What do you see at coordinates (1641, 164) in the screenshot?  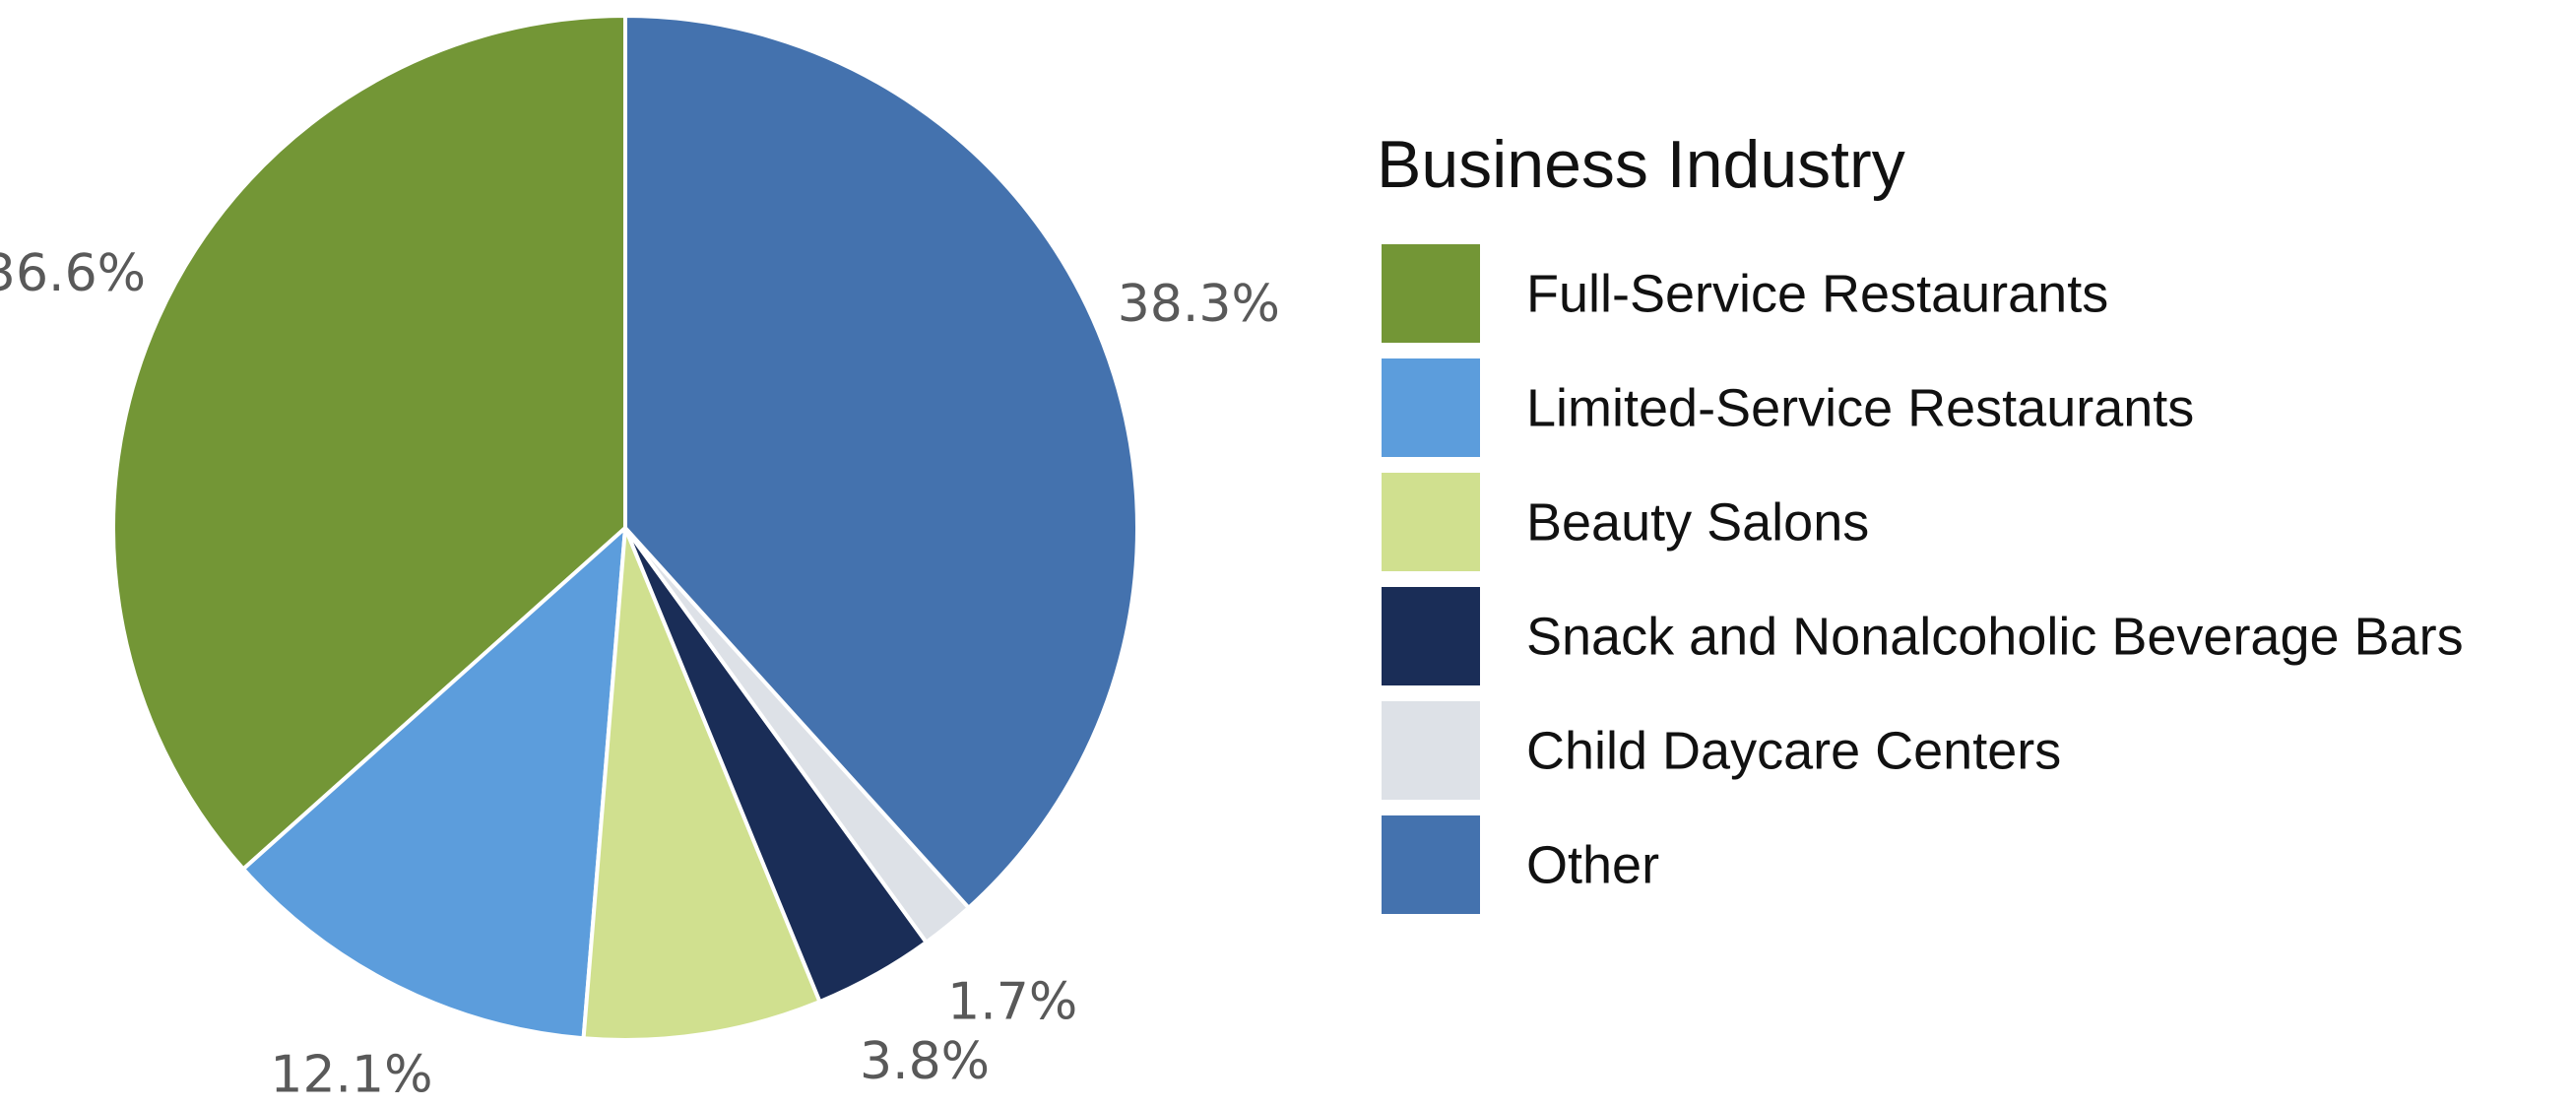 I see `legend-title: Business Industry` at bounding box center [1641, 164].